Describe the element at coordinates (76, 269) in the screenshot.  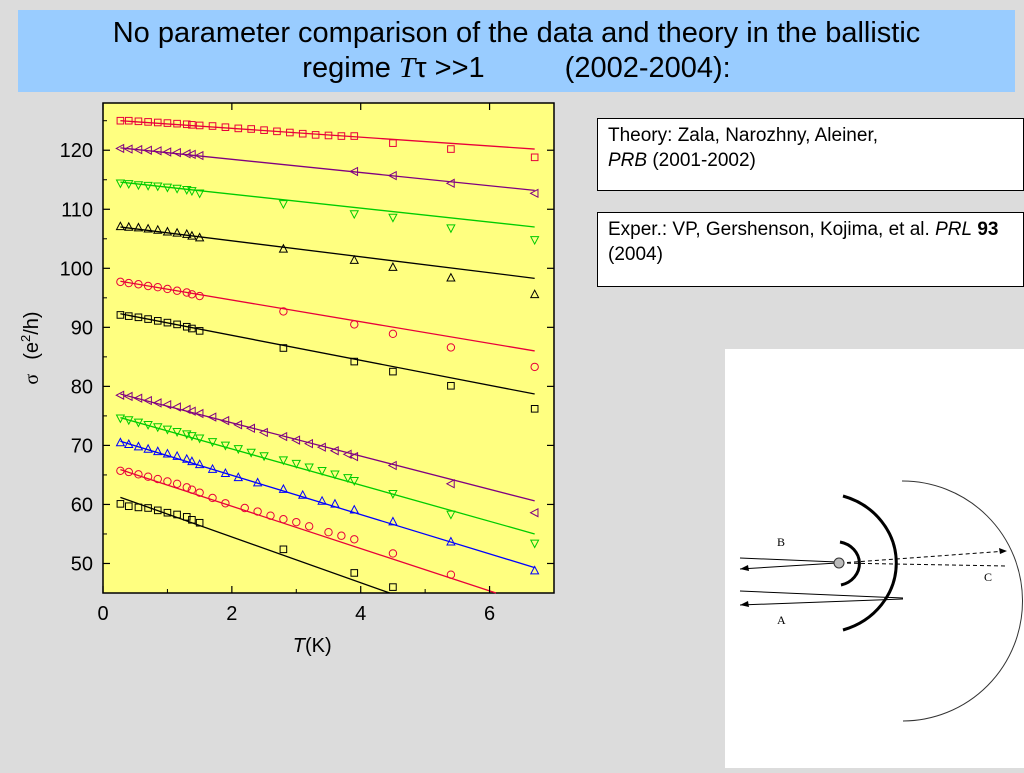
I see `y-tick-label: 100` at that location.